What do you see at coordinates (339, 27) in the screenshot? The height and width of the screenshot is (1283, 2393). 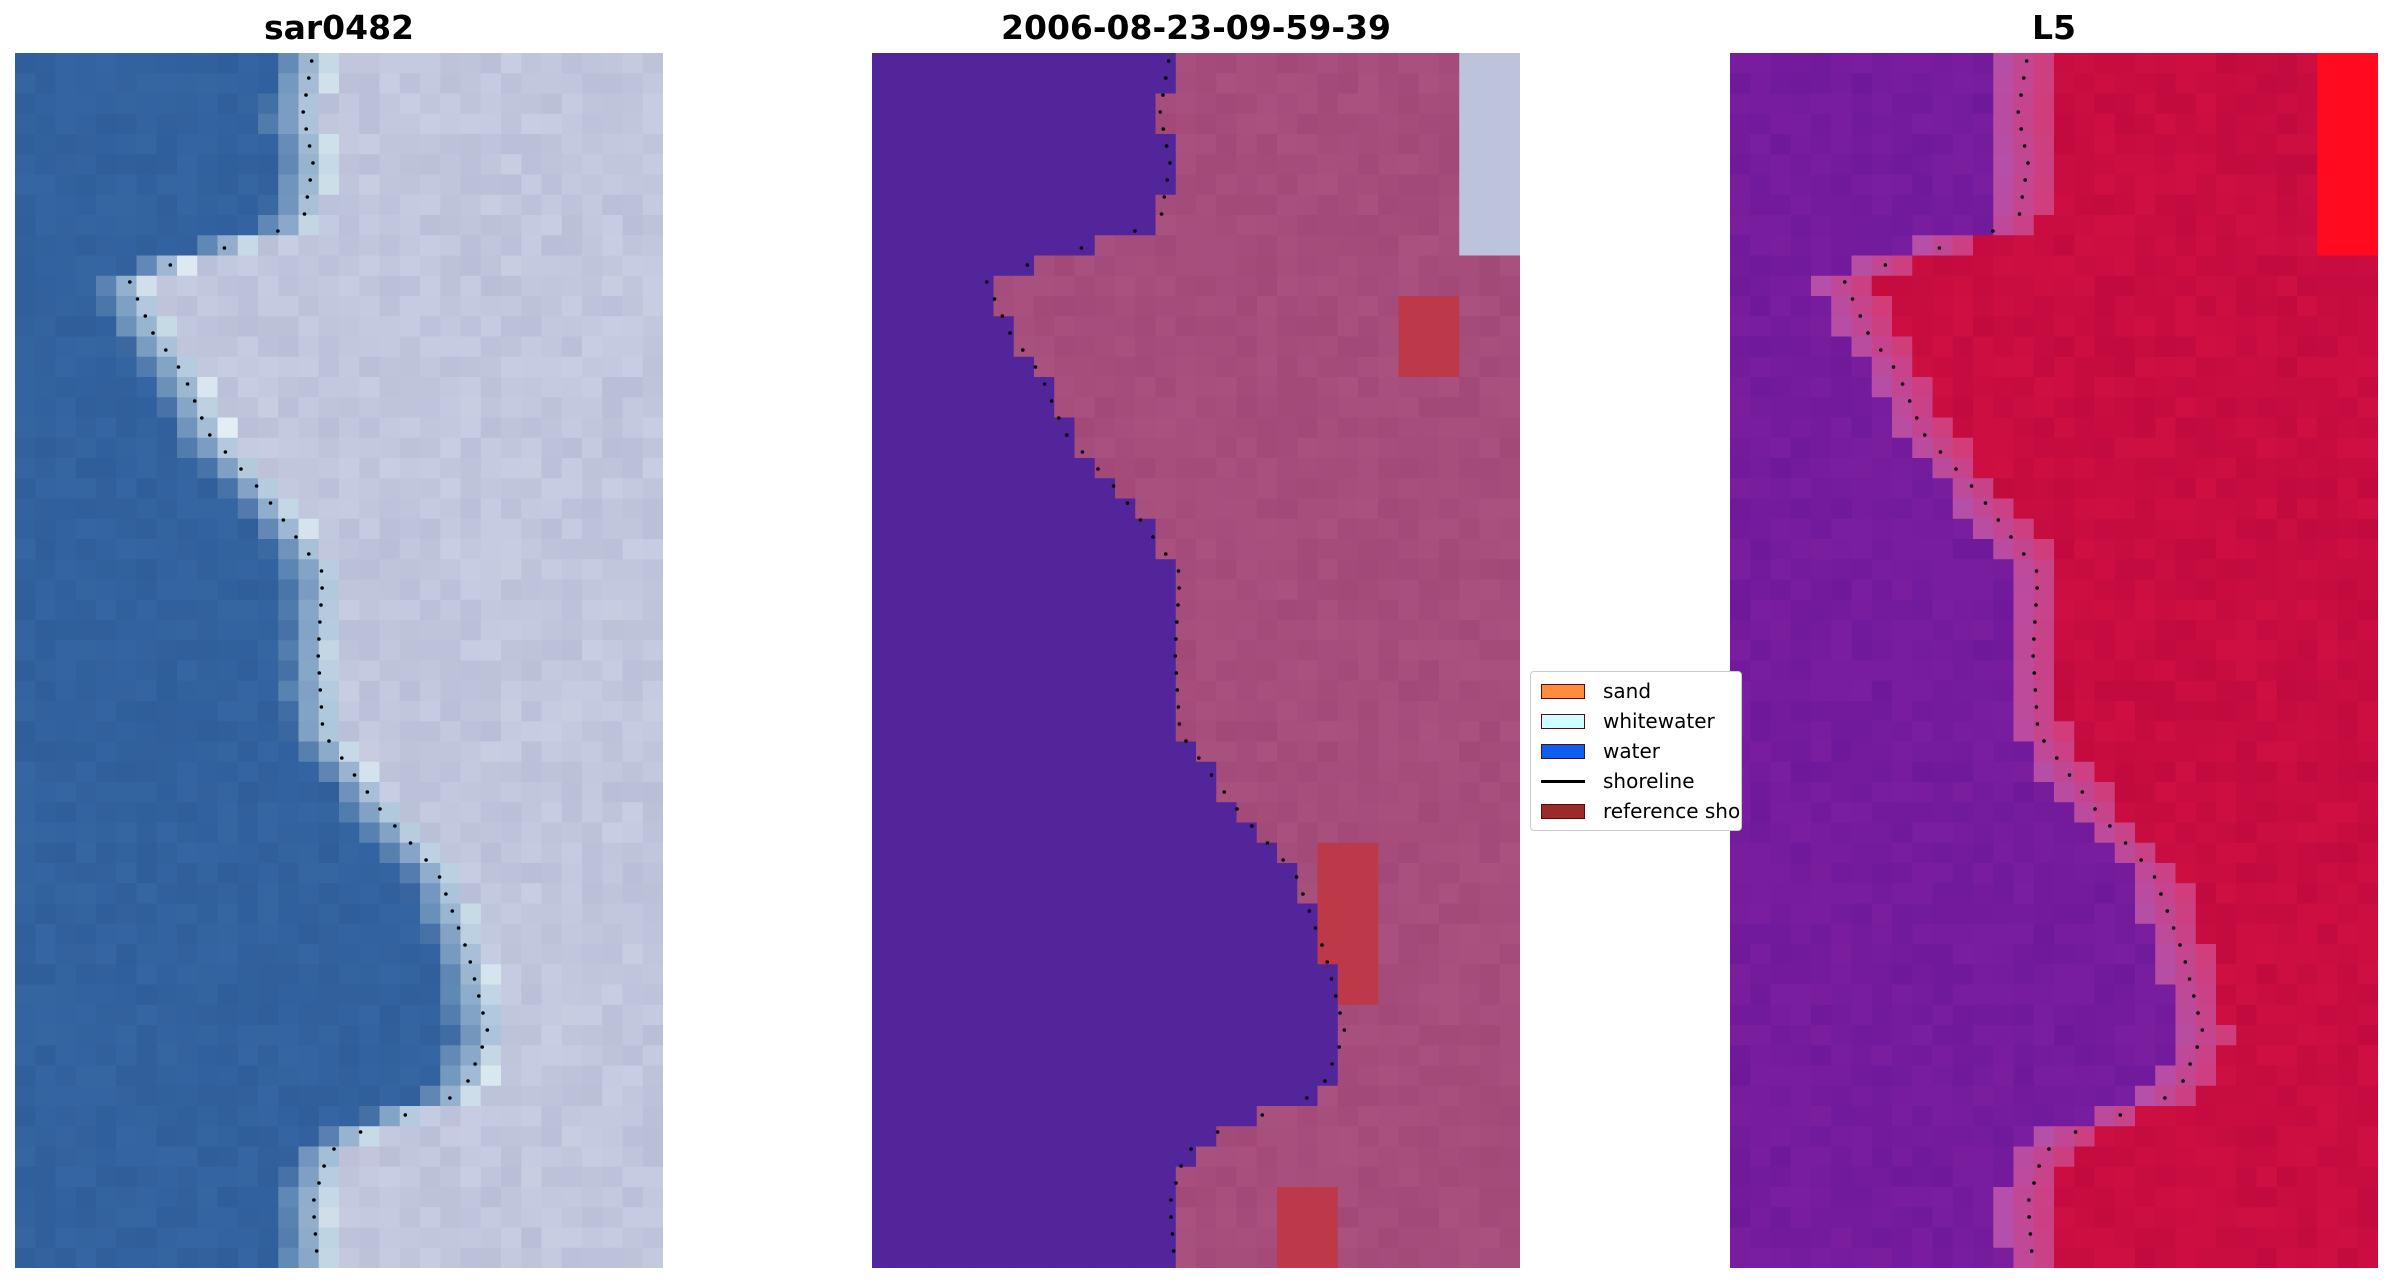 I see `panel-title-rgb: sar0482` at bounding box center [339, 27].